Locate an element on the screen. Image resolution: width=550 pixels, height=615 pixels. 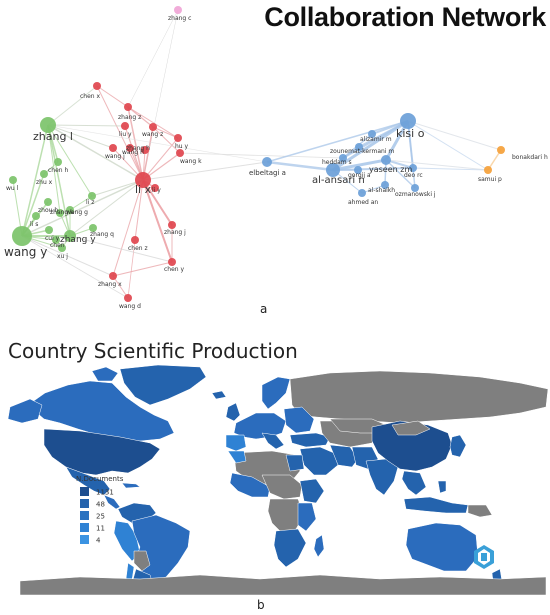
node-zhang-l is located at coordinates (48, 125).